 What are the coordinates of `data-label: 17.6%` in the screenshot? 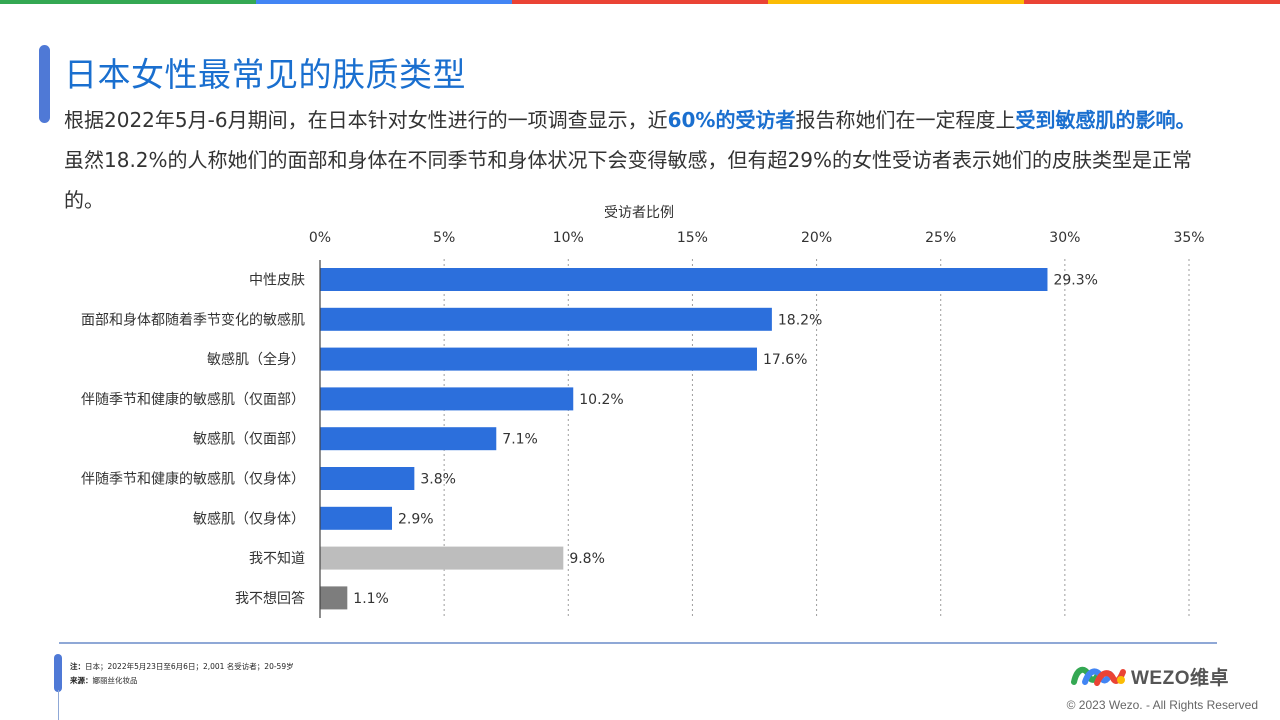 It's located at (785, 360).